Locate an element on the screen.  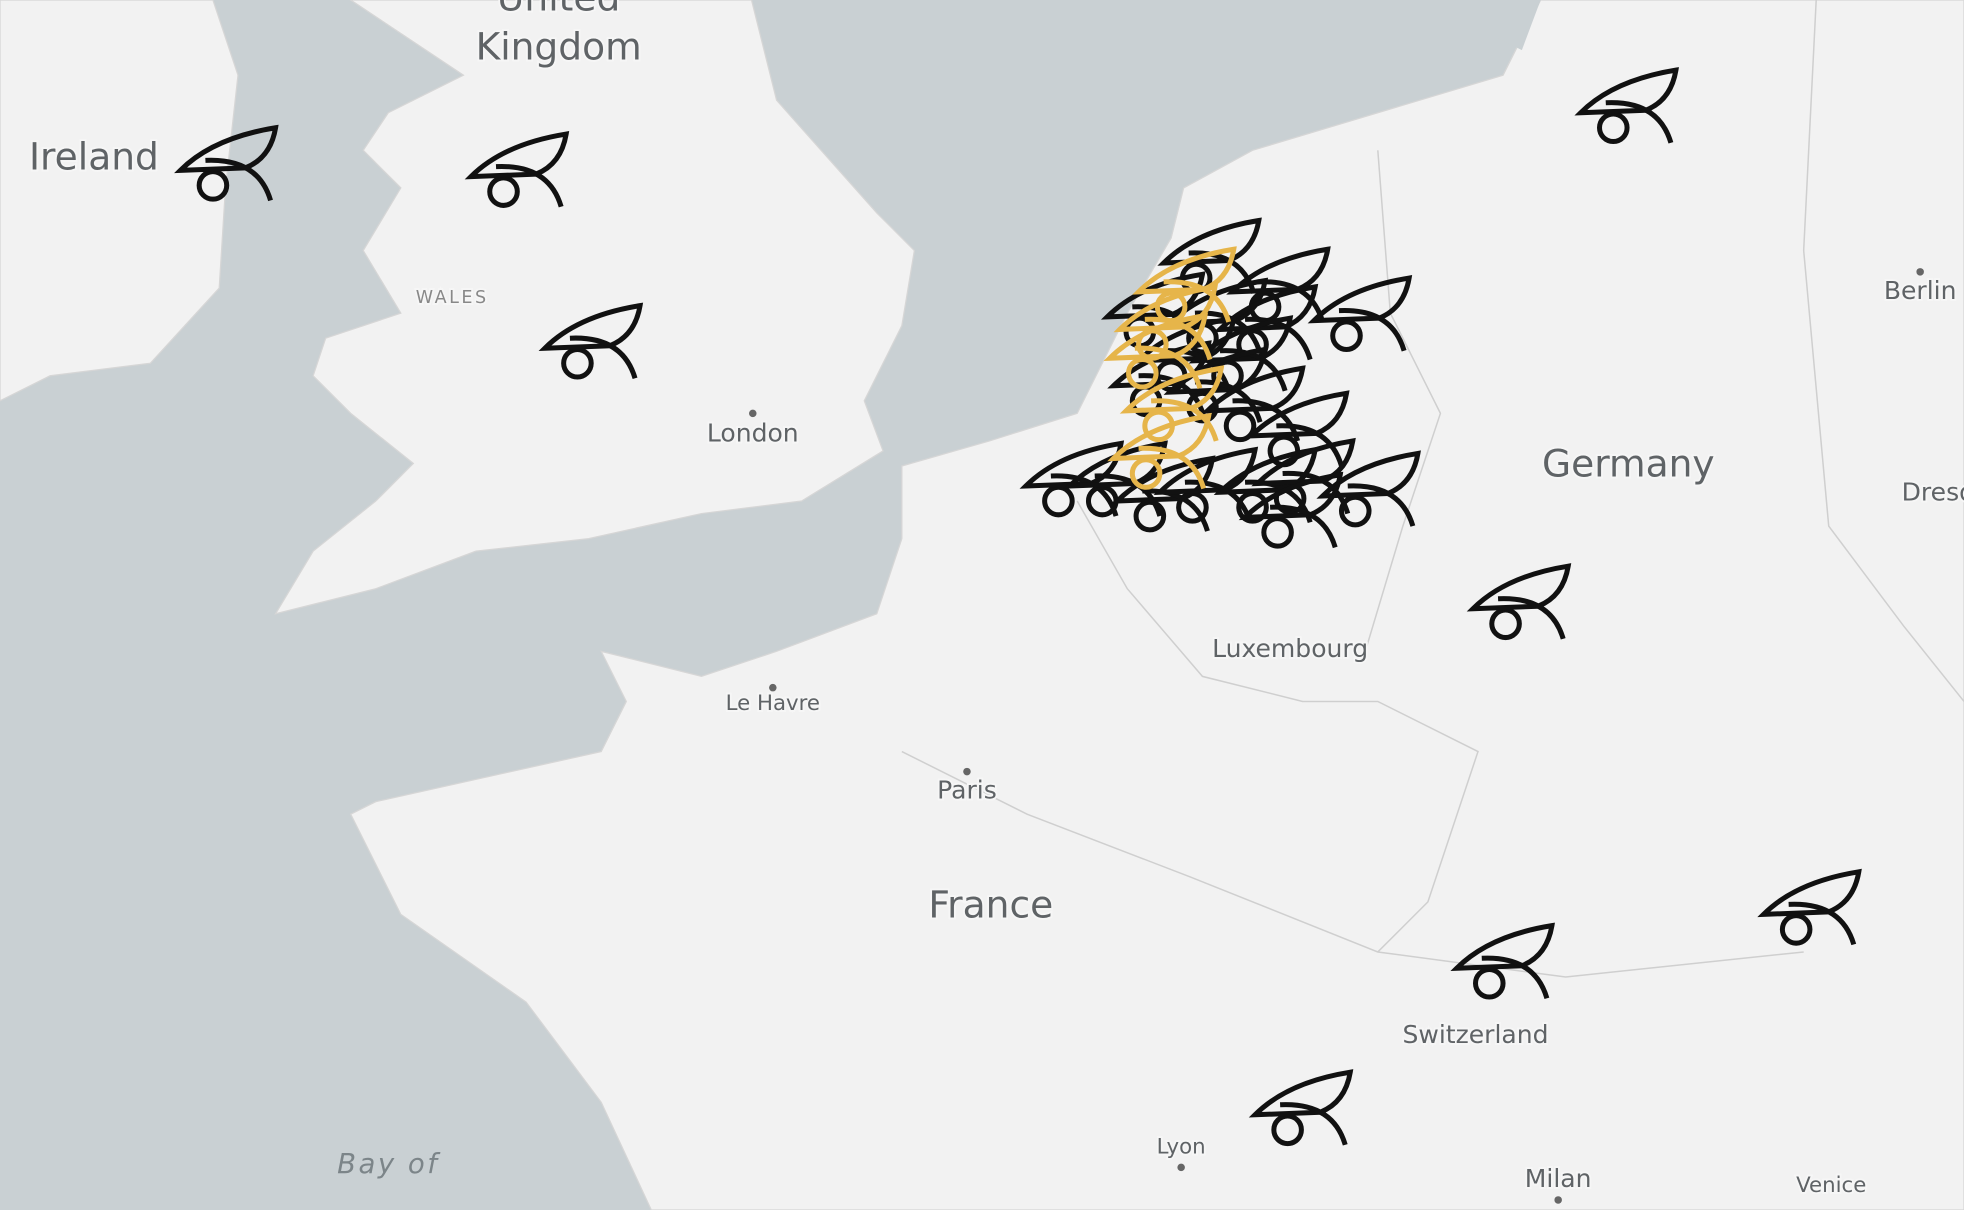
place-label: WALES is located at coordinates (452, 298).